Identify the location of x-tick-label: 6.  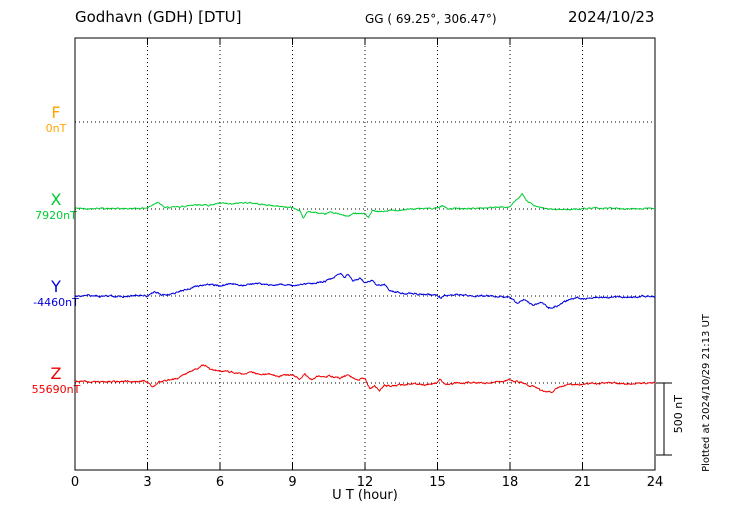
(220, 482).